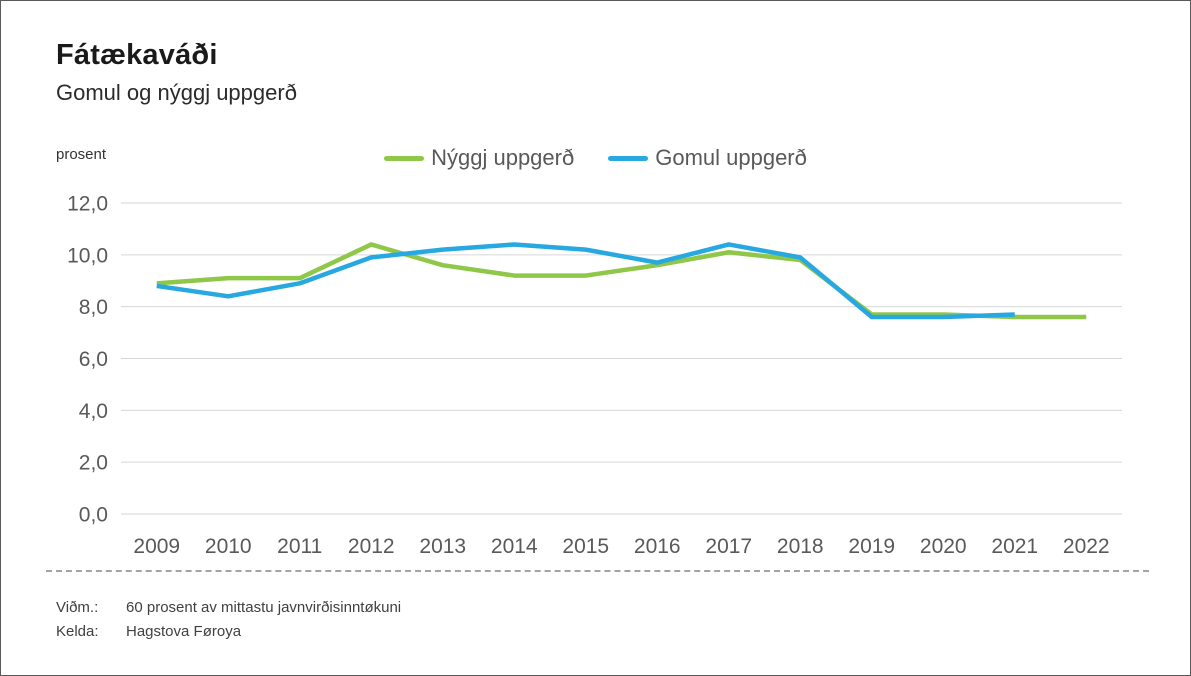 This screenshot has width=1191, height=676. Describe the element at coordinates (1014, 546) in the screenshot. I see `x-tick-label: 2021` at that location.